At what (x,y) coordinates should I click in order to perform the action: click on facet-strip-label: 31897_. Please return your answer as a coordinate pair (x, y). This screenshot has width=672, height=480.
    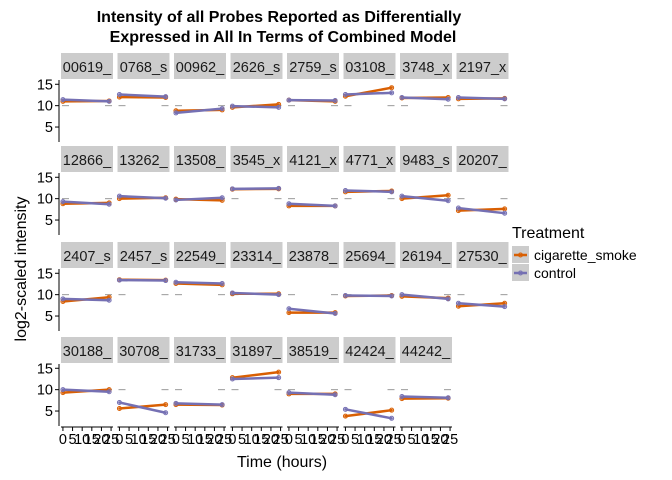
    Looking at the image, I should click on (256, 352).